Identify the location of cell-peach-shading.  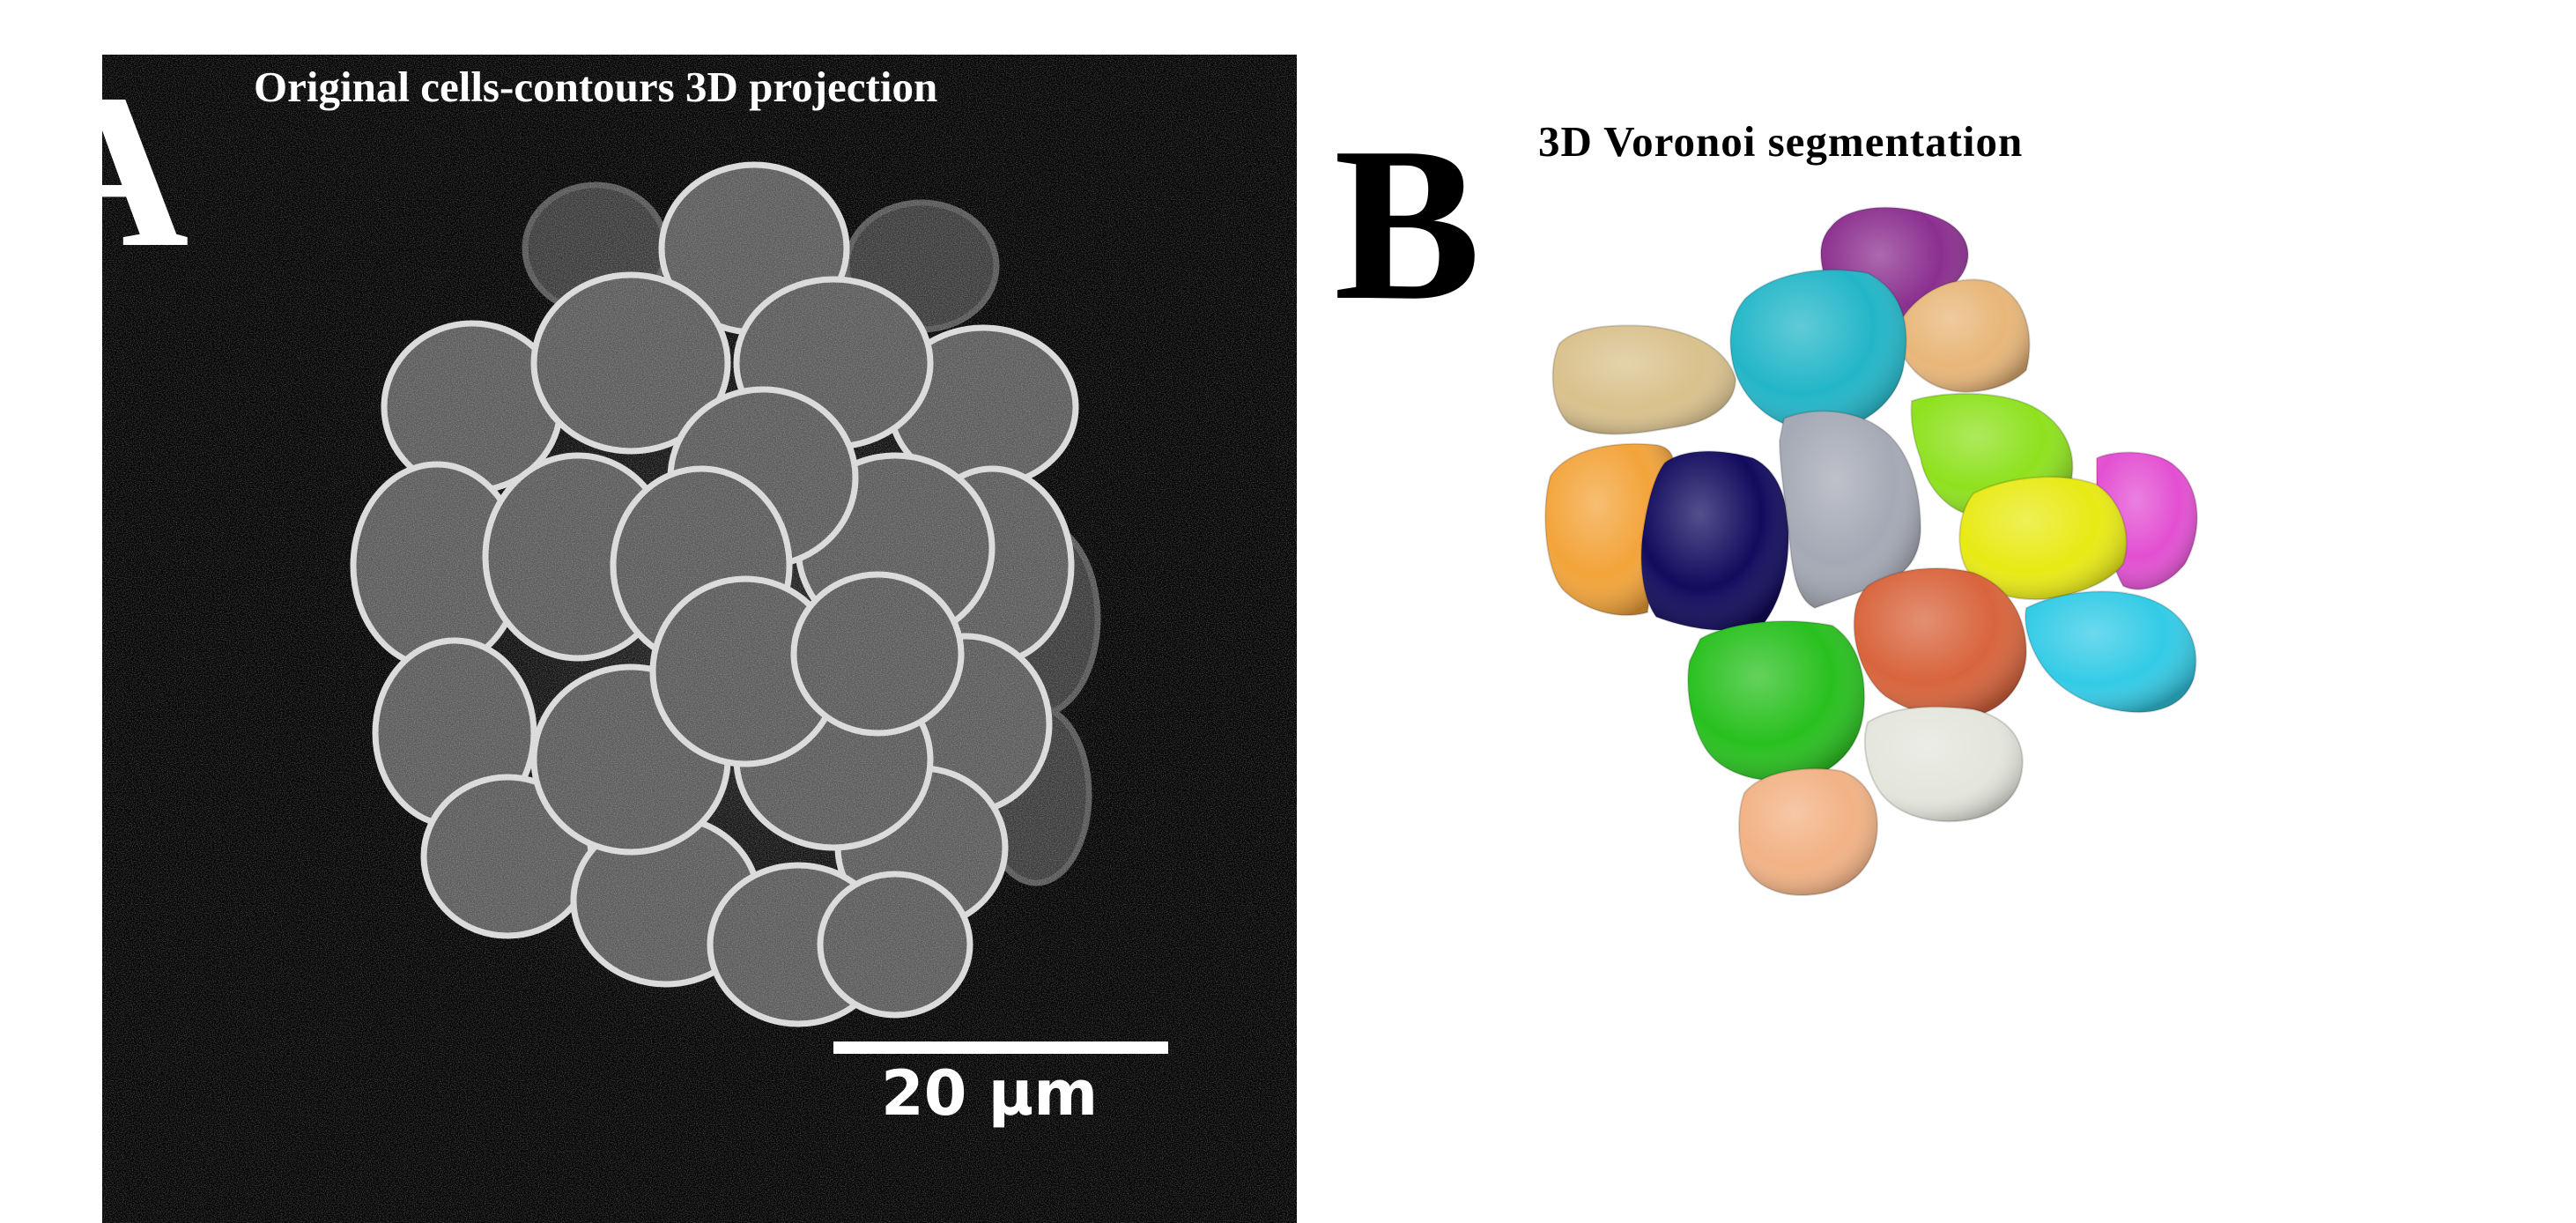
(1808, 831).